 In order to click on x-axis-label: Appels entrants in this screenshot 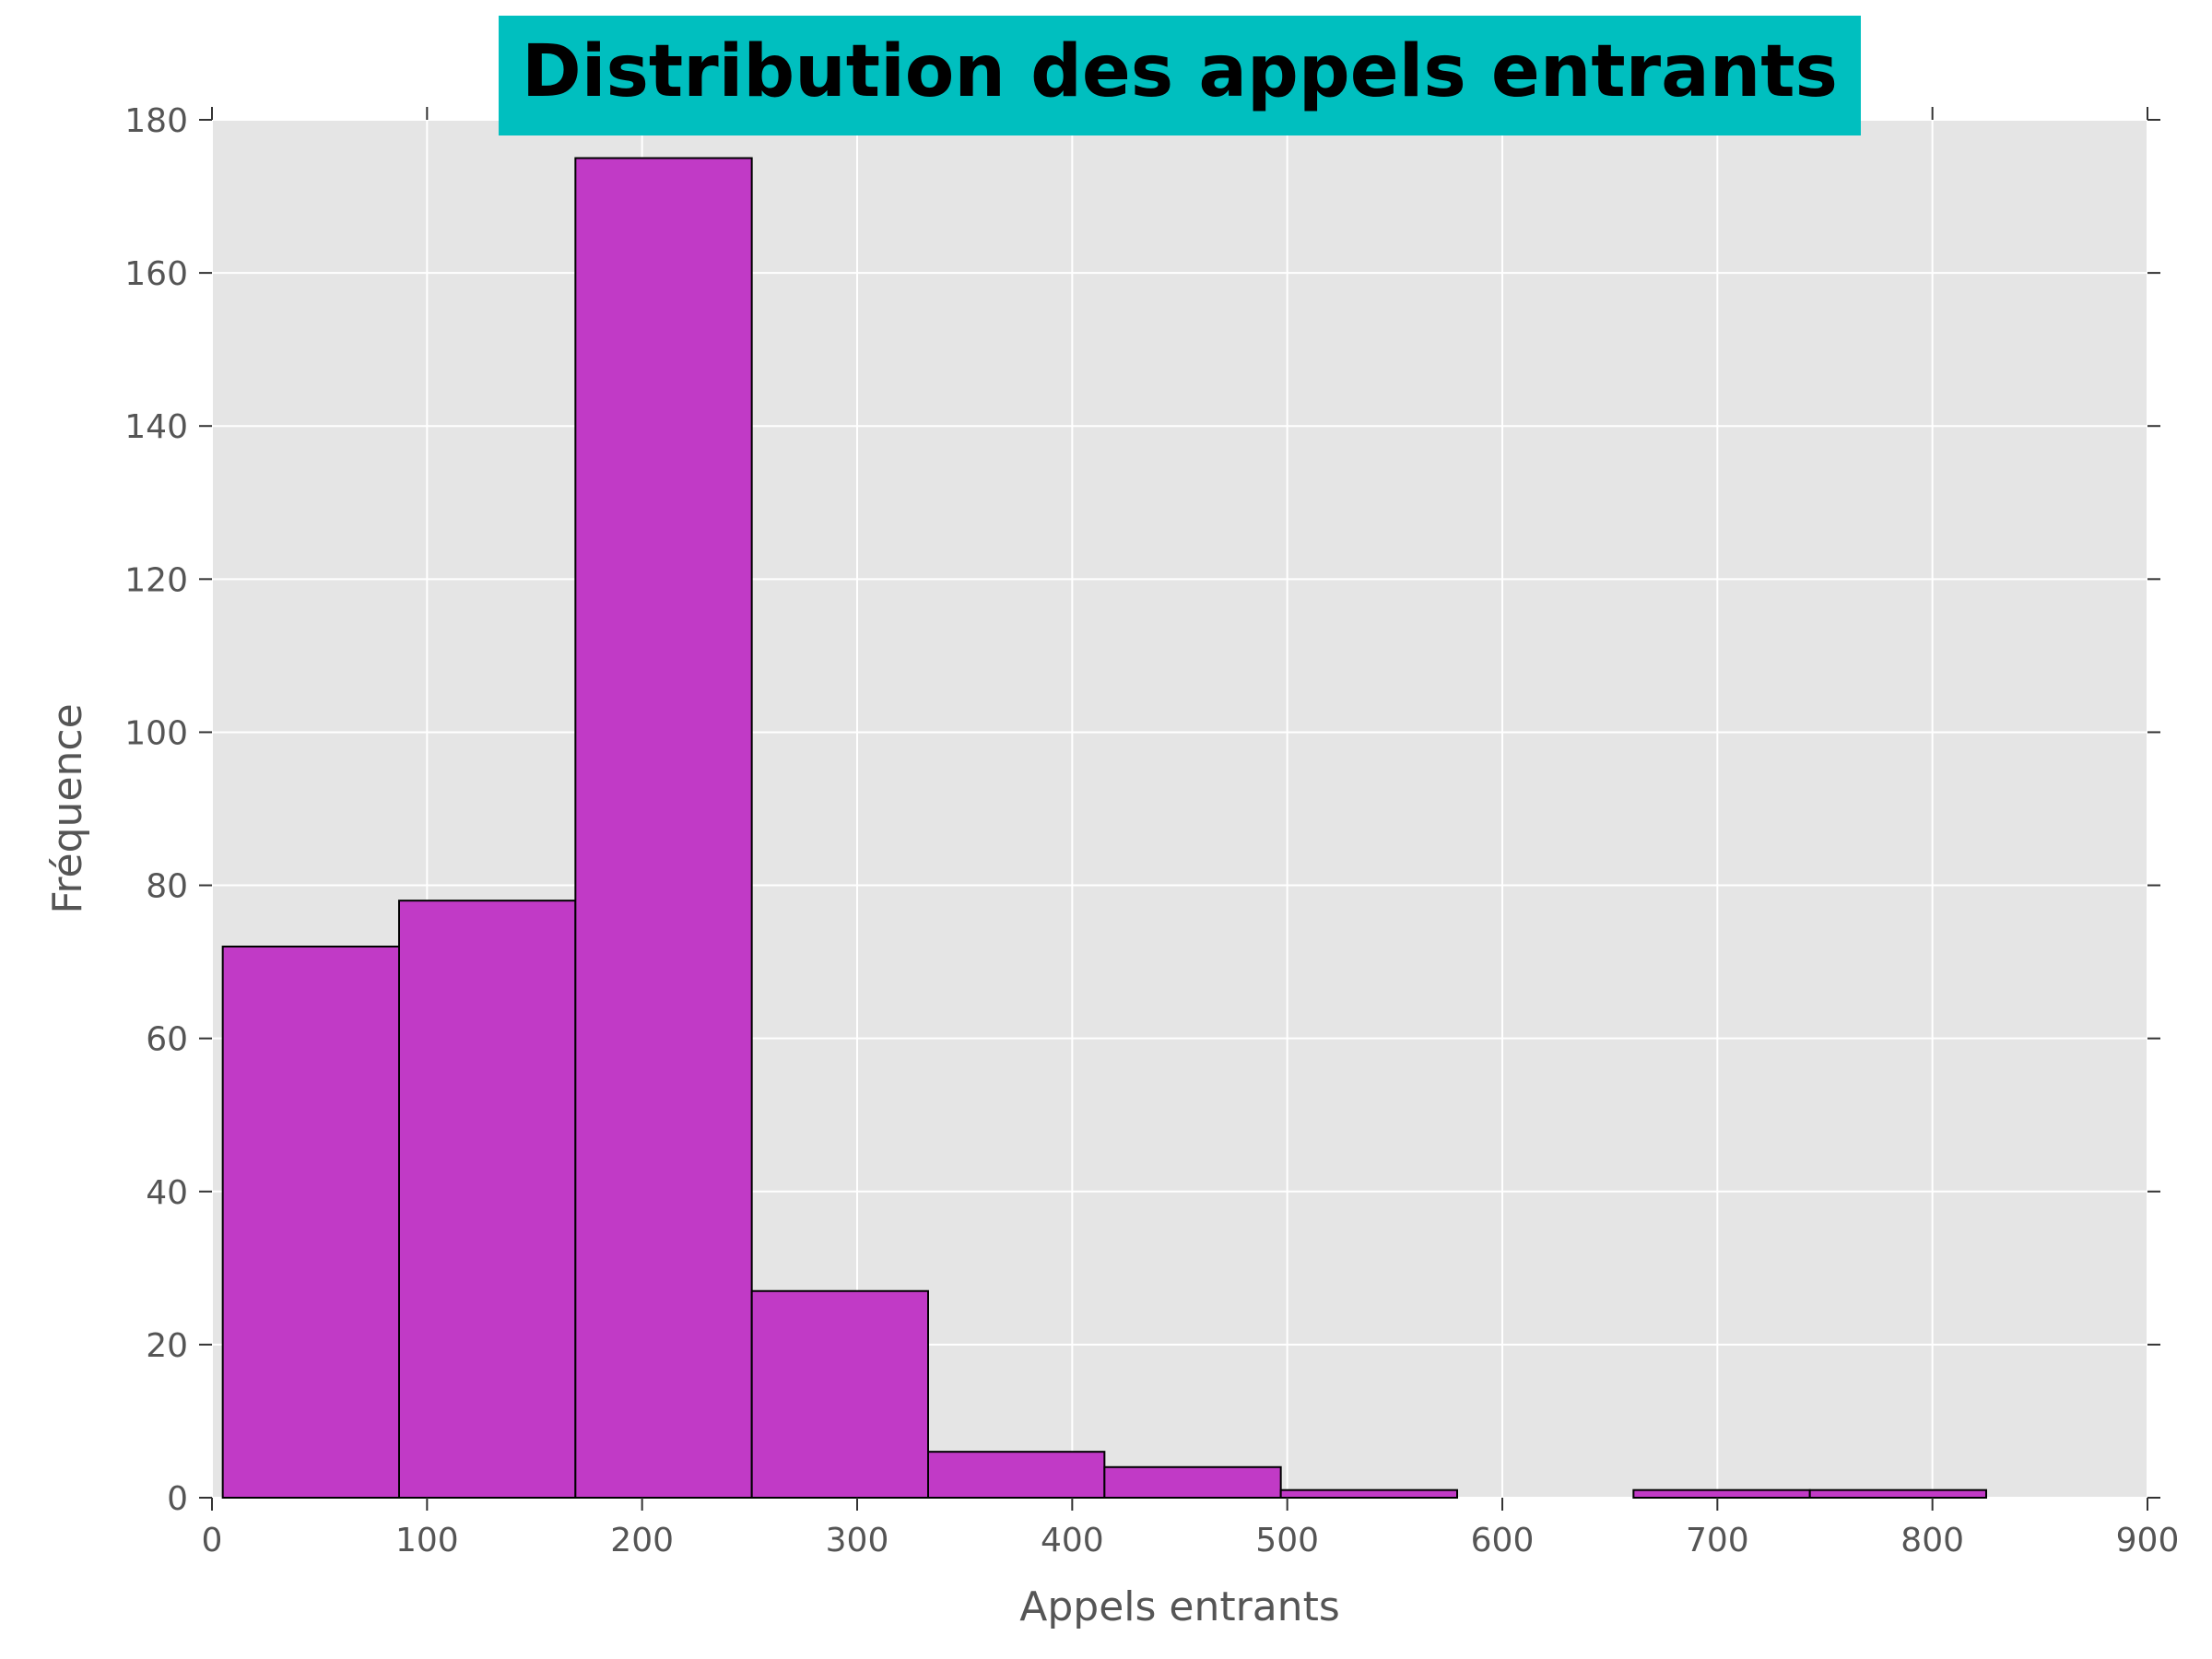, I will do `click(1179, 1606)`.